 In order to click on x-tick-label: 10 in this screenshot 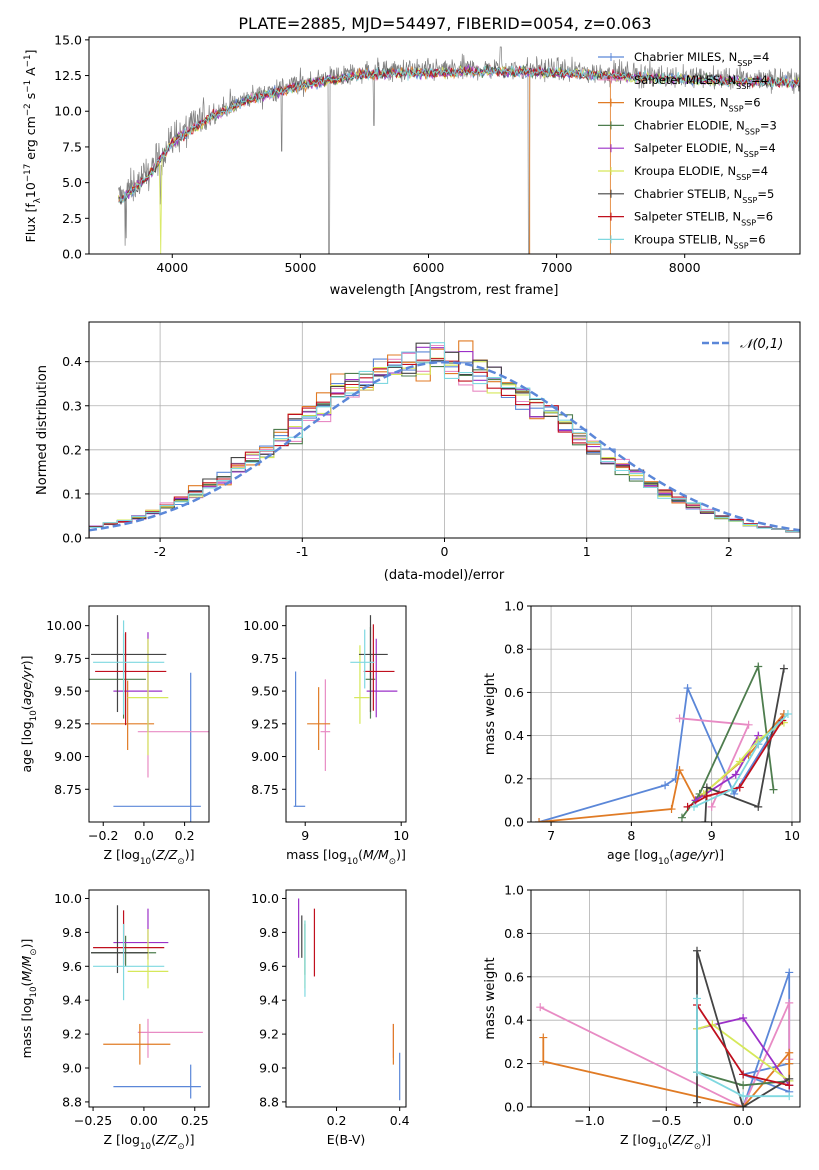, I will do `click(792, 835)`.